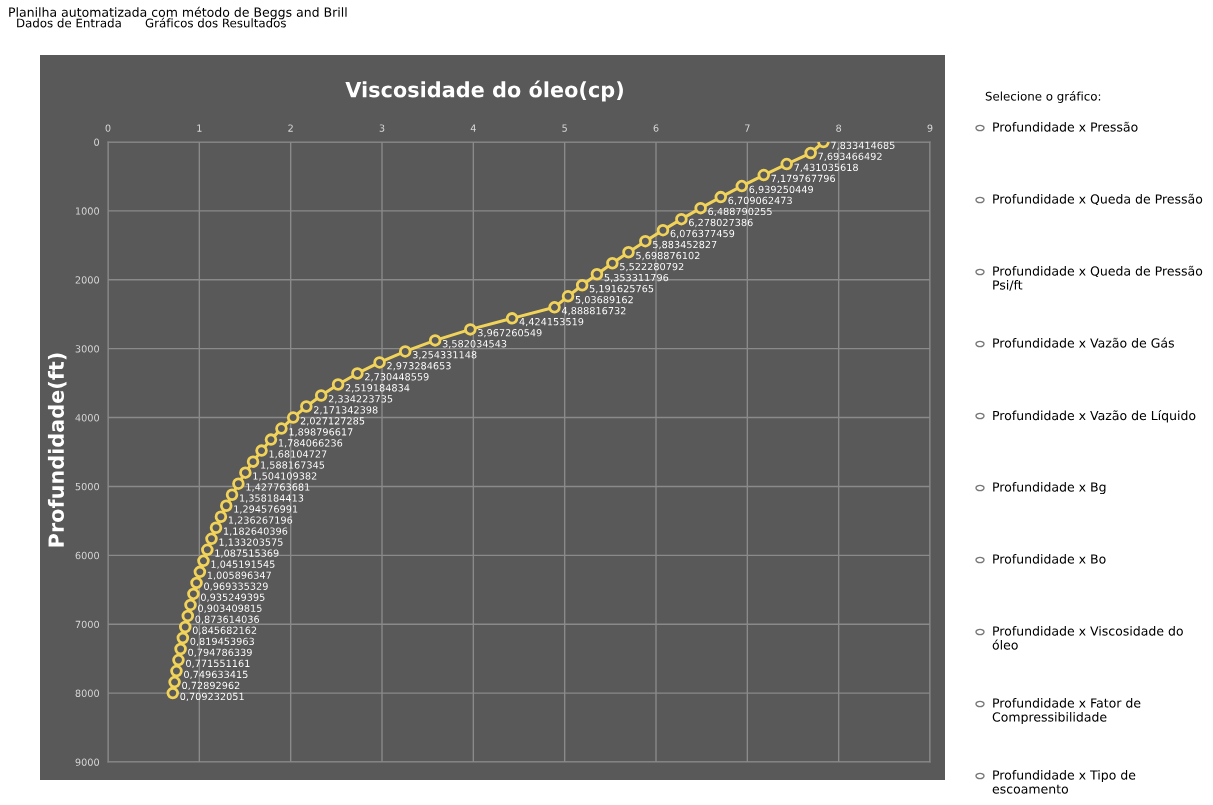  Describe the element at coordinates (87, 211) in the screenshot. I see `y-tick-label: 1000` at that location.